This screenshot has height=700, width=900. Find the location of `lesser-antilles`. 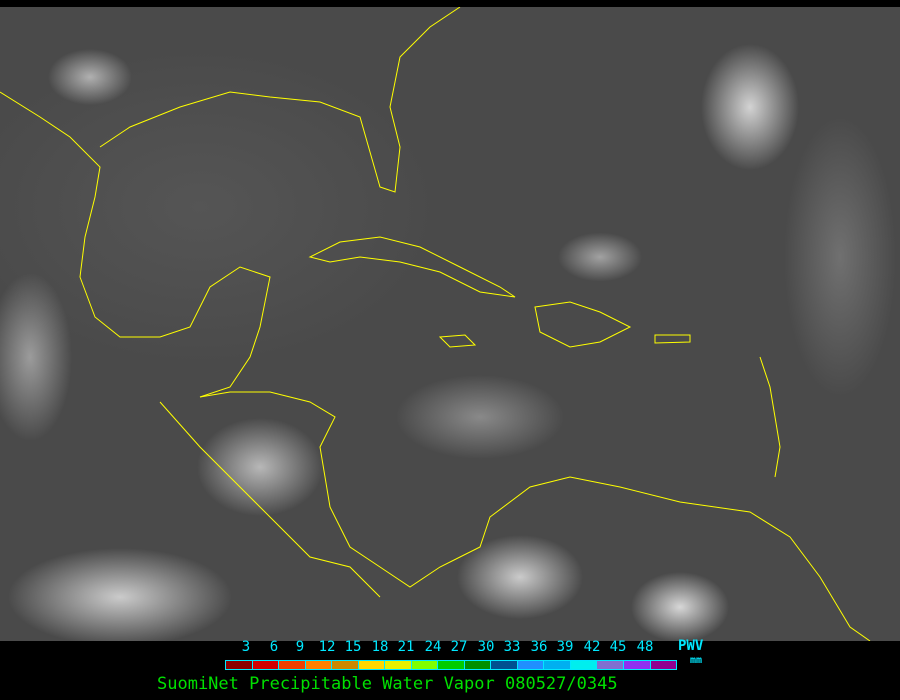

lesser-antilles is located at coordinates (770, 417).